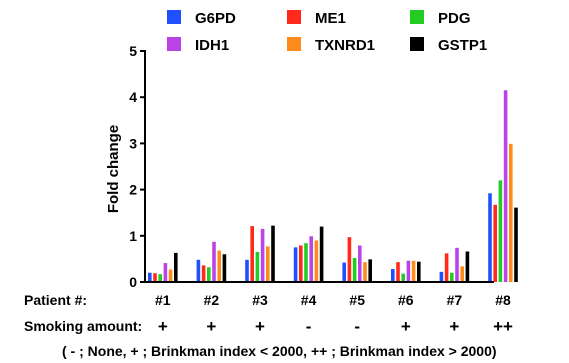  What do you see at coordinates (55, 300) in the screenshot?
I see `patient-row-label: Patient #:` at bounding box center [55, 300].